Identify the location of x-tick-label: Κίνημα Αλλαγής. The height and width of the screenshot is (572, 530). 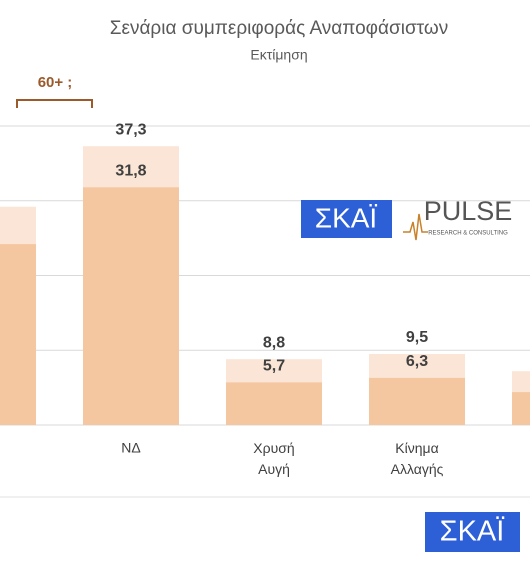
(417, 458).